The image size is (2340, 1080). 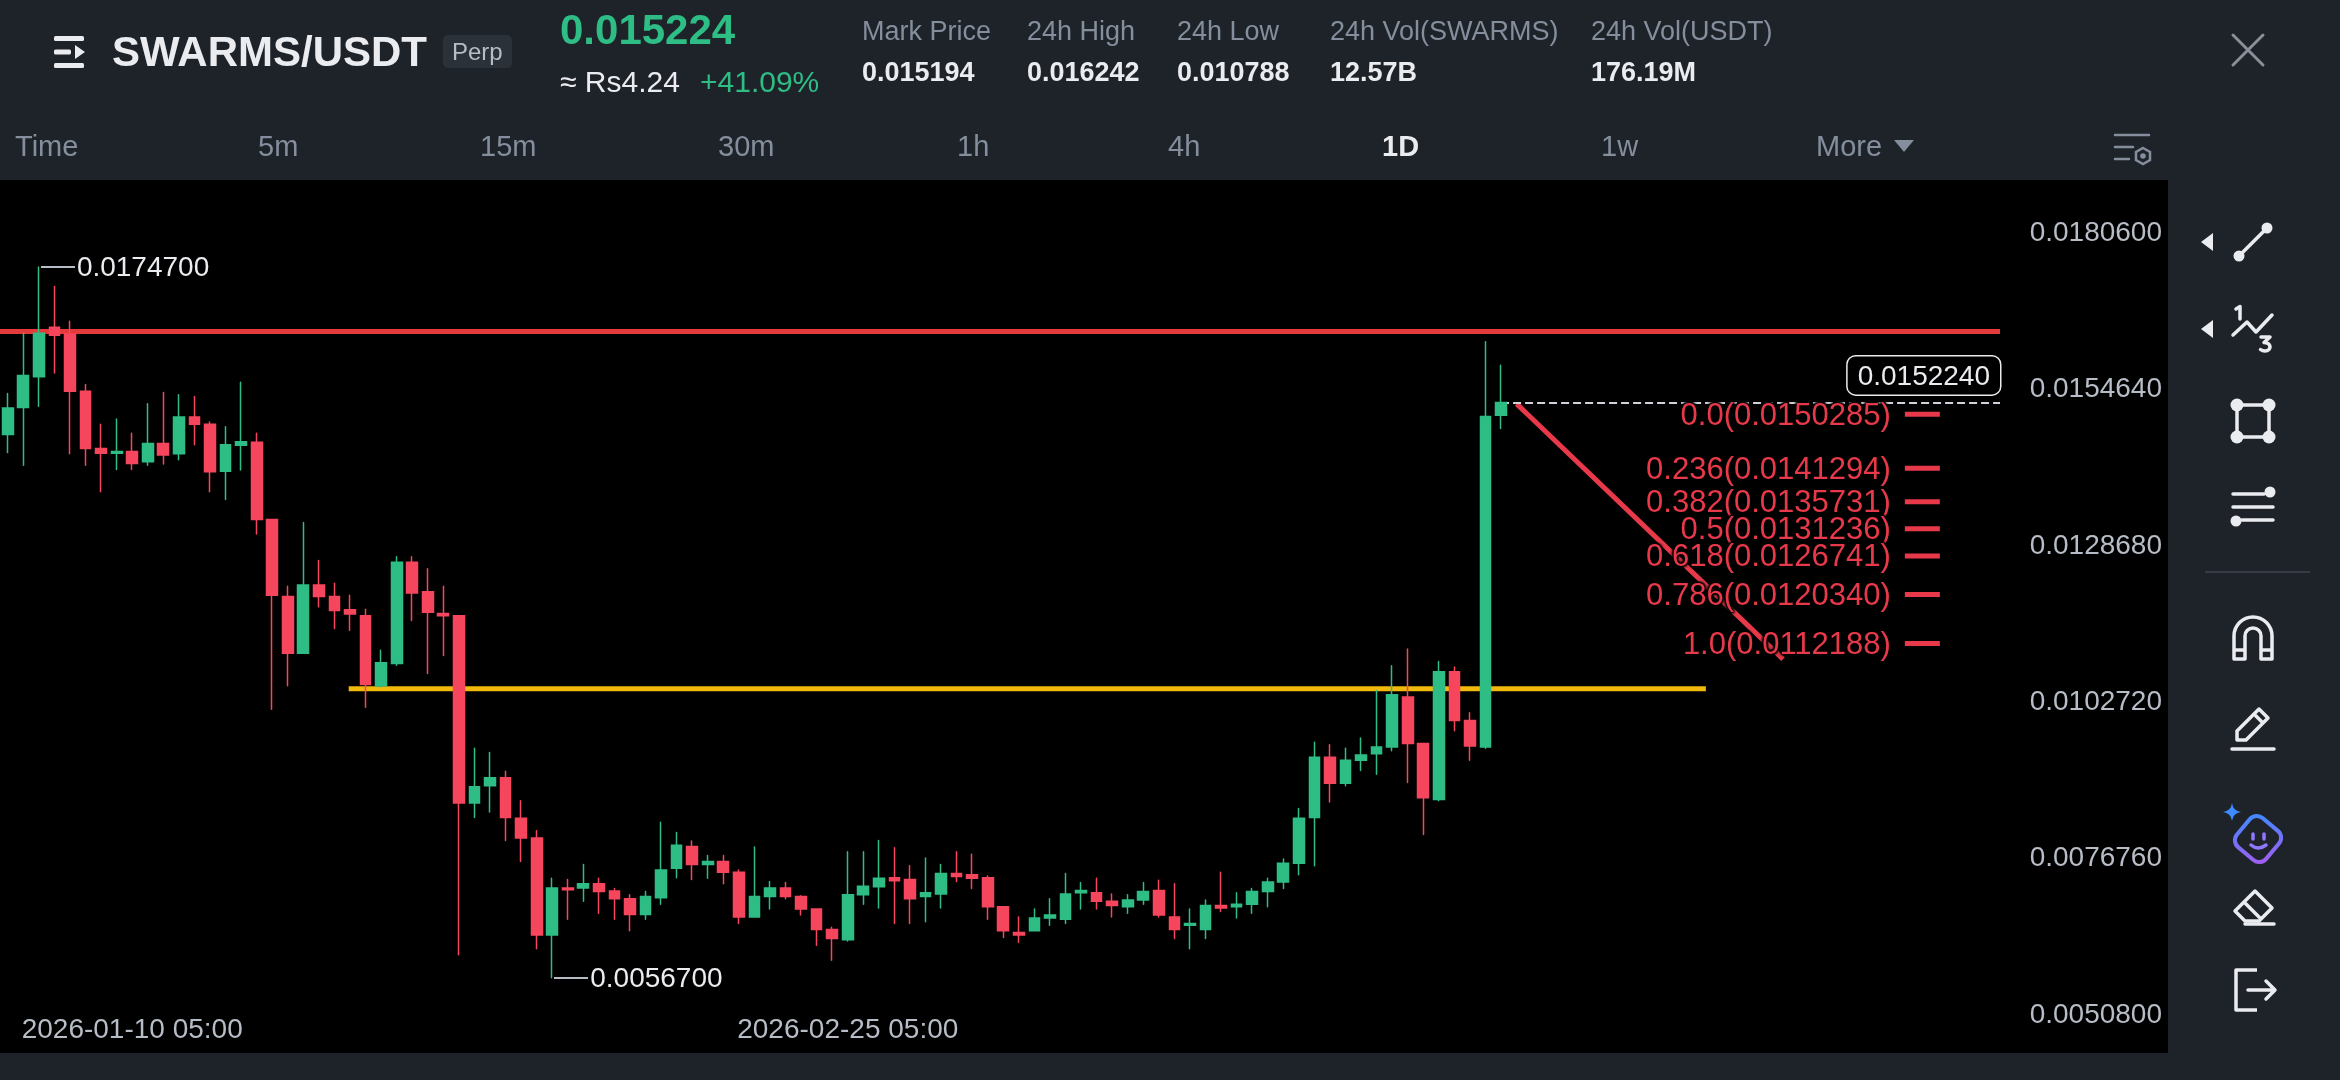 What do you see at coordinates (746, 146) in the screenshot?
I see `text: 30m` at bounding box center [746, 146].